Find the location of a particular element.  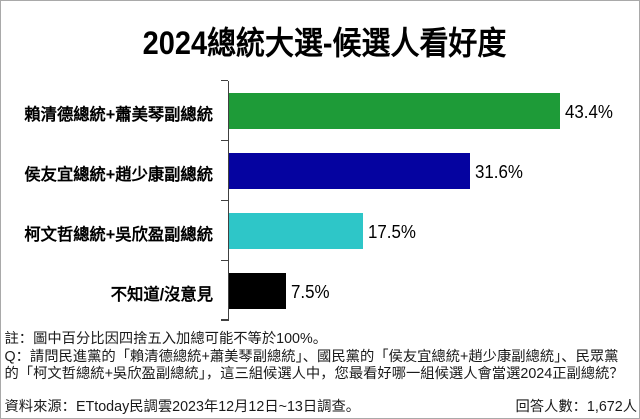

bar-row: 不知道/沒意見 7.5% is located at coordinates (320, 291).